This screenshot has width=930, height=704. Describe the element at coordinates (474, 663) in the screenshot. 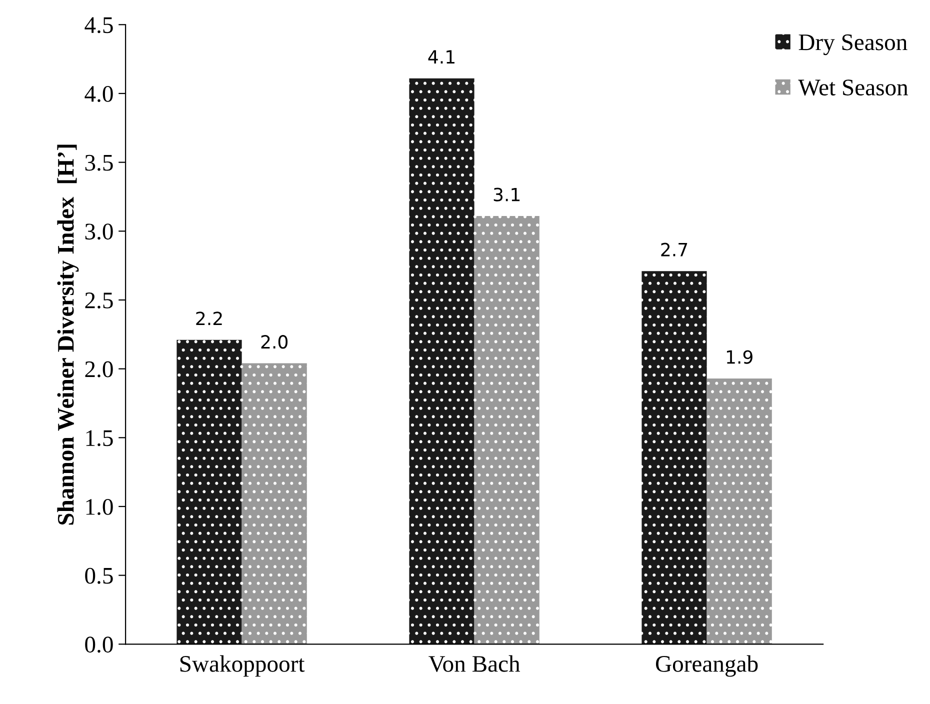

I see `x-tick-label: Von Bach` at that location.